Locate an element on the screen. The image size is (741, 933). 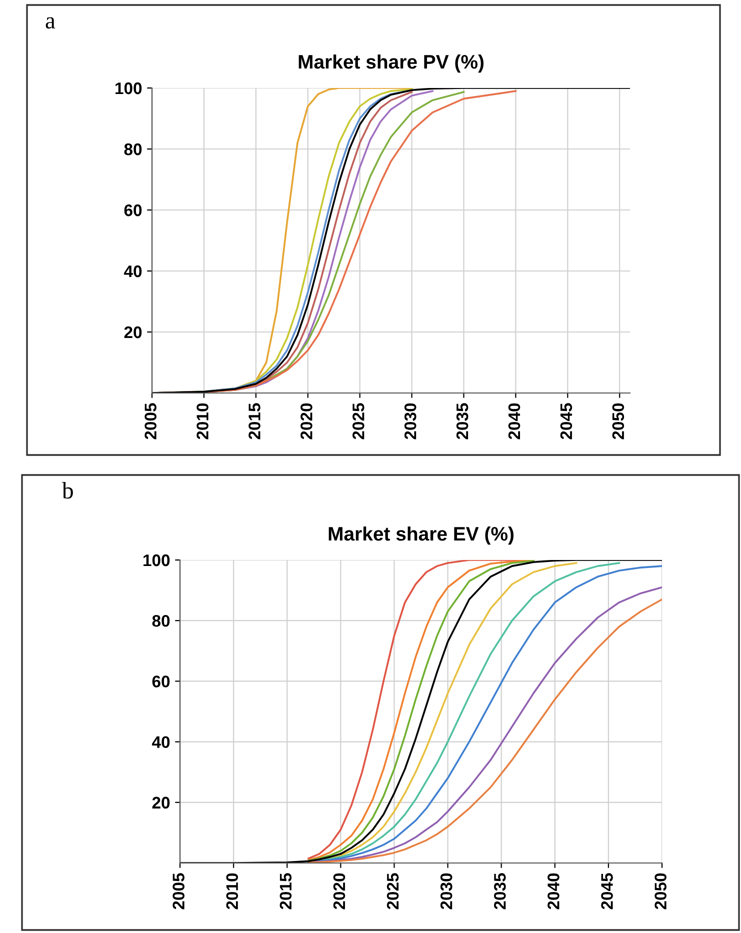
chart-title: Market share PV (%) is located at coordinates (391, 63).